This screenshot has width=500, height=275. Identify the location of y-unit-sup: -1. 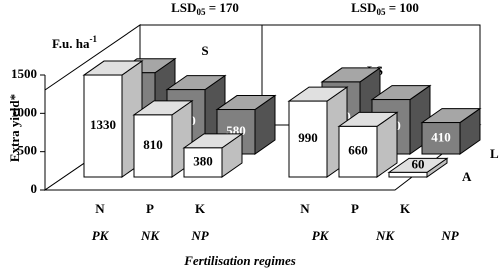
(93, 39).